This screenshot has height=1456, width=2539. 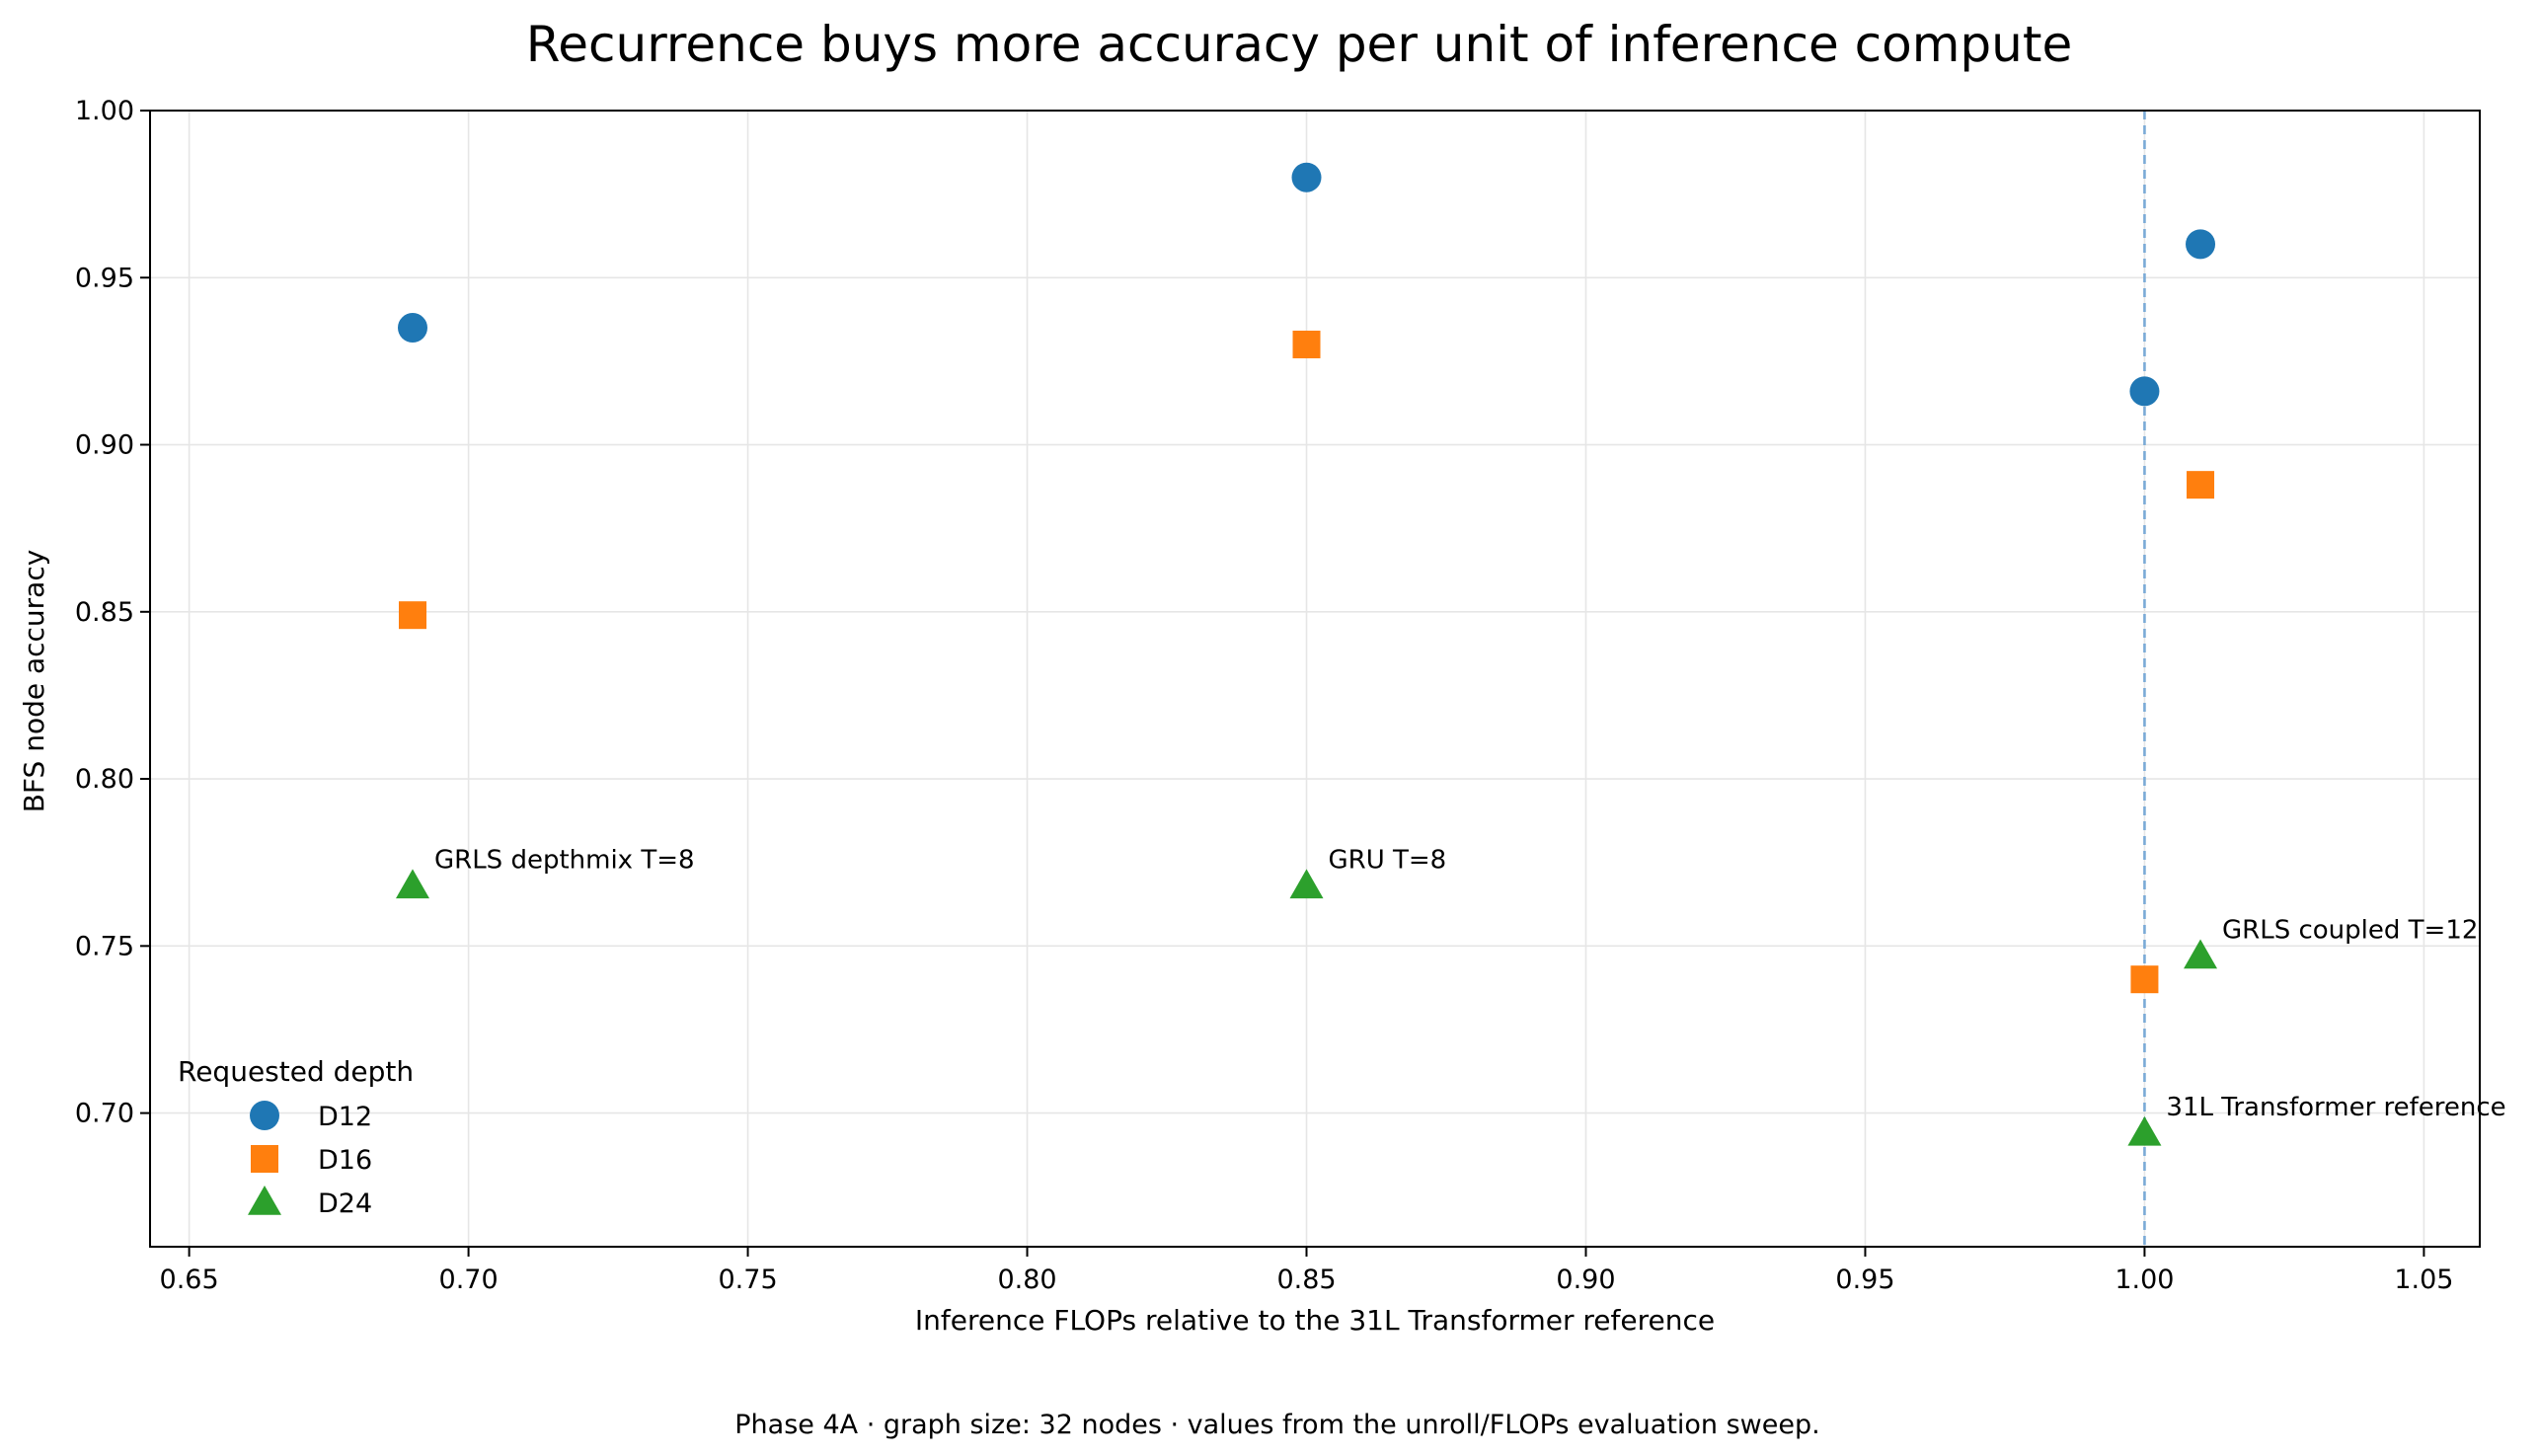 I want to click on x-tick-label: 0.65, so click(x=189, y=1279).